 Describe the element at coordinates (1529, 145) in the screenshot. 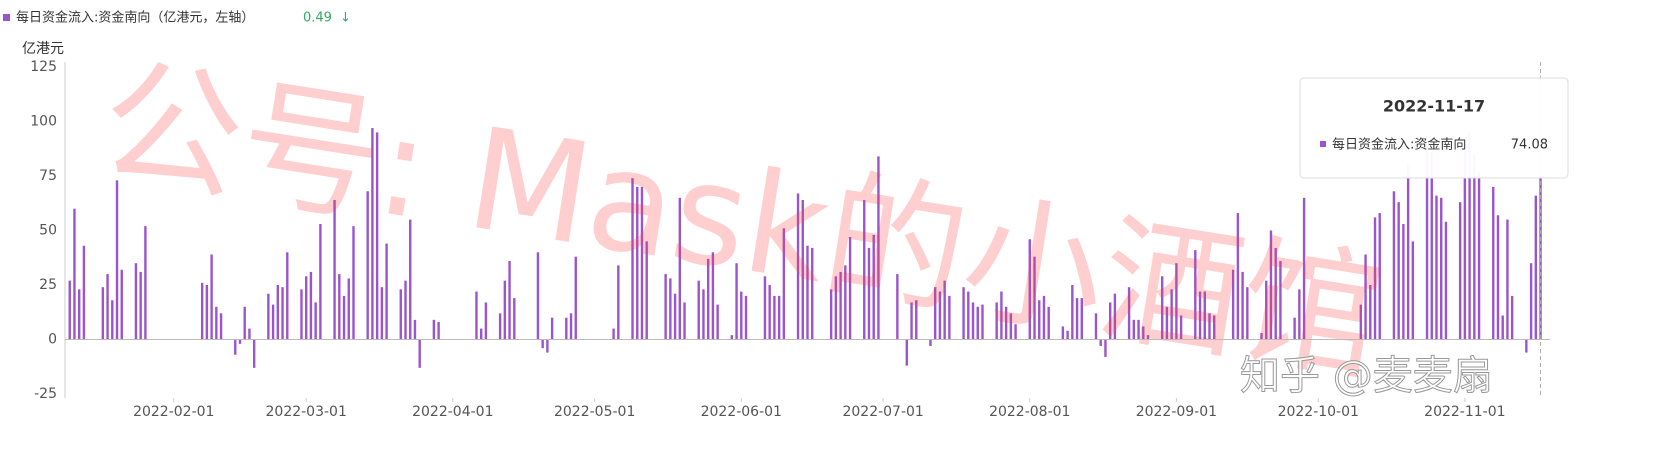

I see `tooltip-value: 74.08` at that location.